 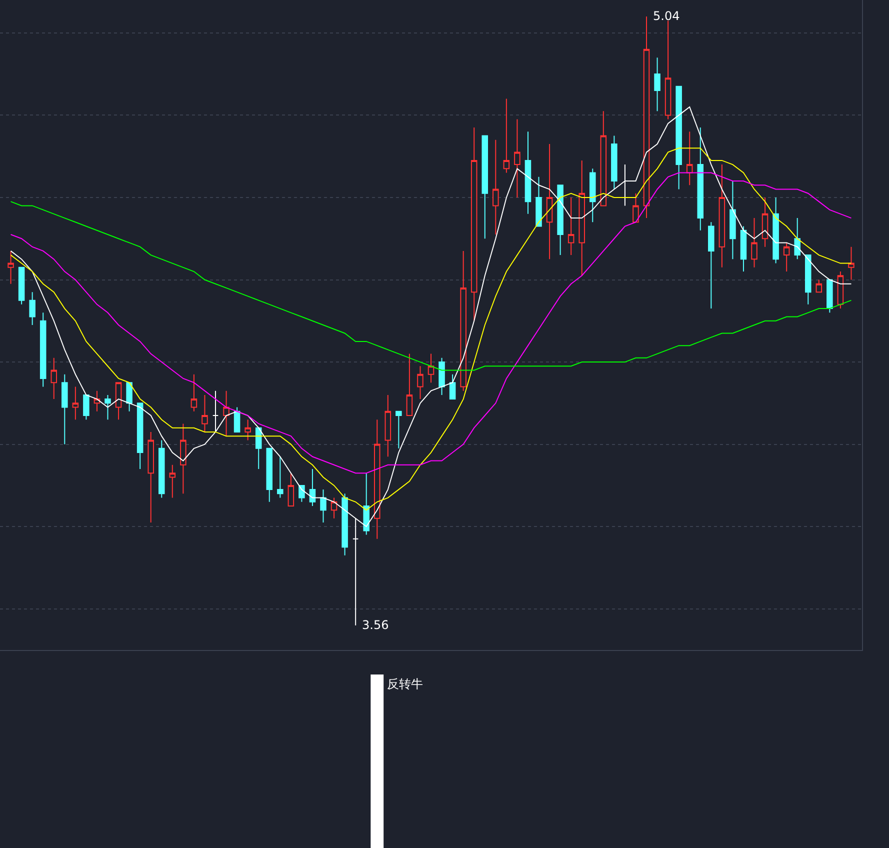 I want to click on annotation: 反转牛, so click(x=405, y=684).